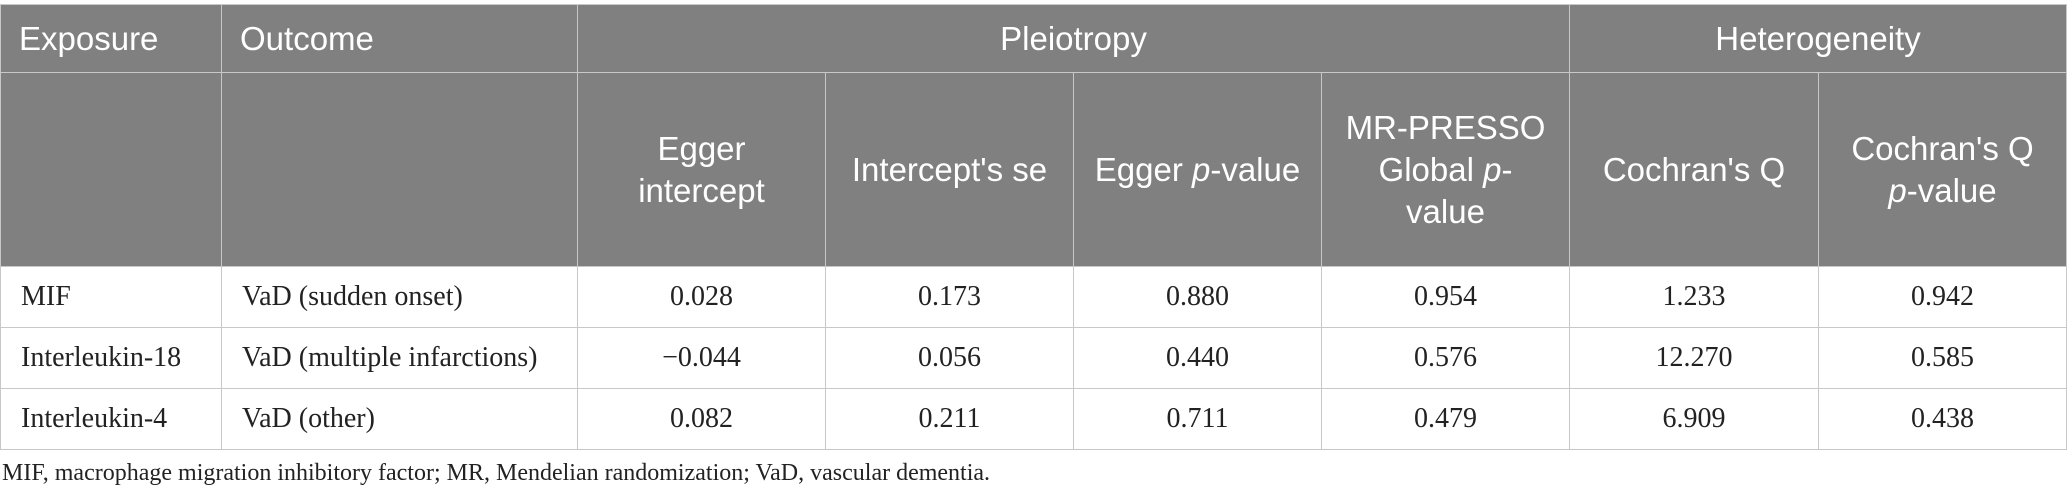 Image resolution: width=2068 pixels, height=503 pixels. Describe the element at coordinates (1445, 148) in the screenshot. I see `header-mrpresso-prefix: MR-PRESSO Global` at that location.